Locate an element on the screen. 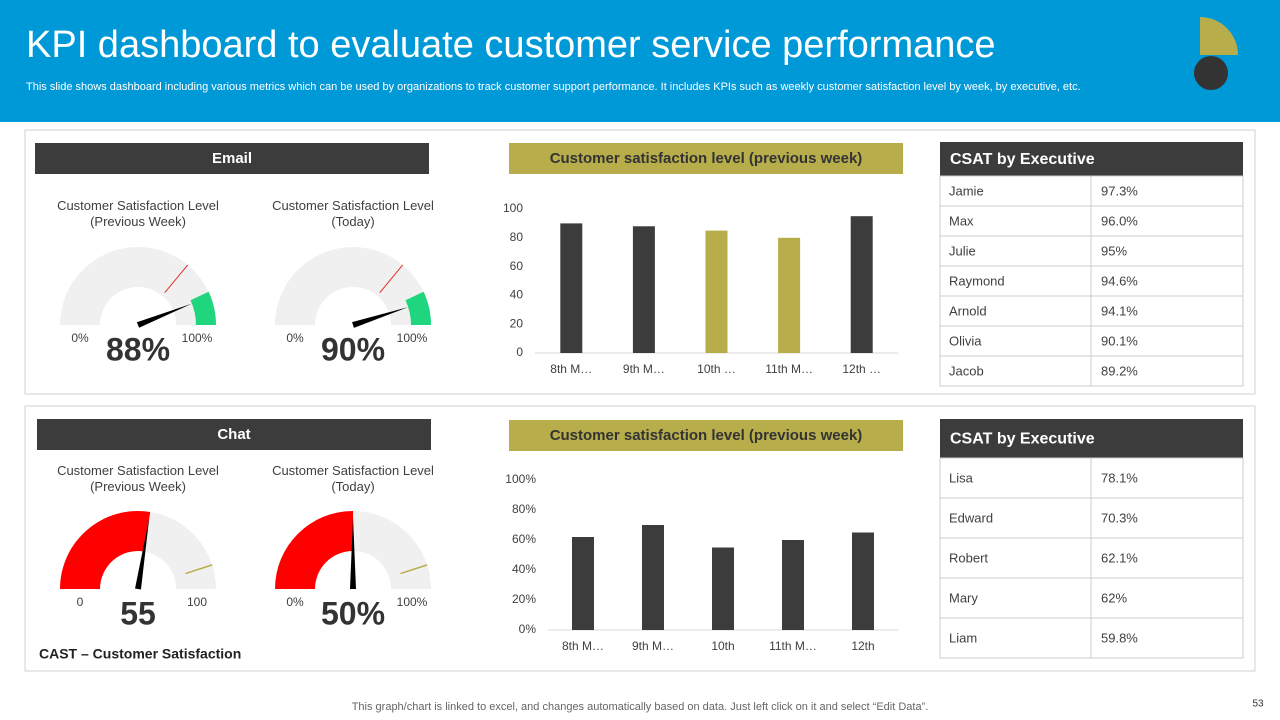 This screenshot has width=1280, height=720. table-cell: 96.0% is located at coordinates (1119, 220).